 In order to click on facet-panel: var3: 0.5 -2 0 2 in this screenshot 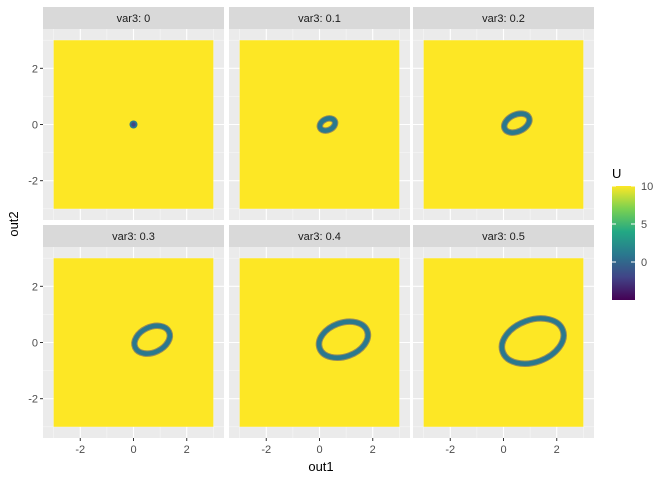, I will do `click(503, 340)`.